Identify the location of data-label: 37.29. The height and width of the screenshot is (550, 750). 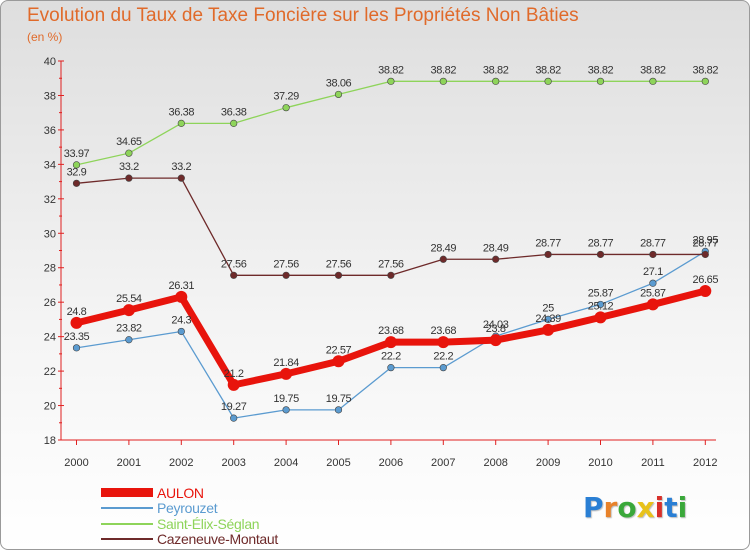
(286, 97).